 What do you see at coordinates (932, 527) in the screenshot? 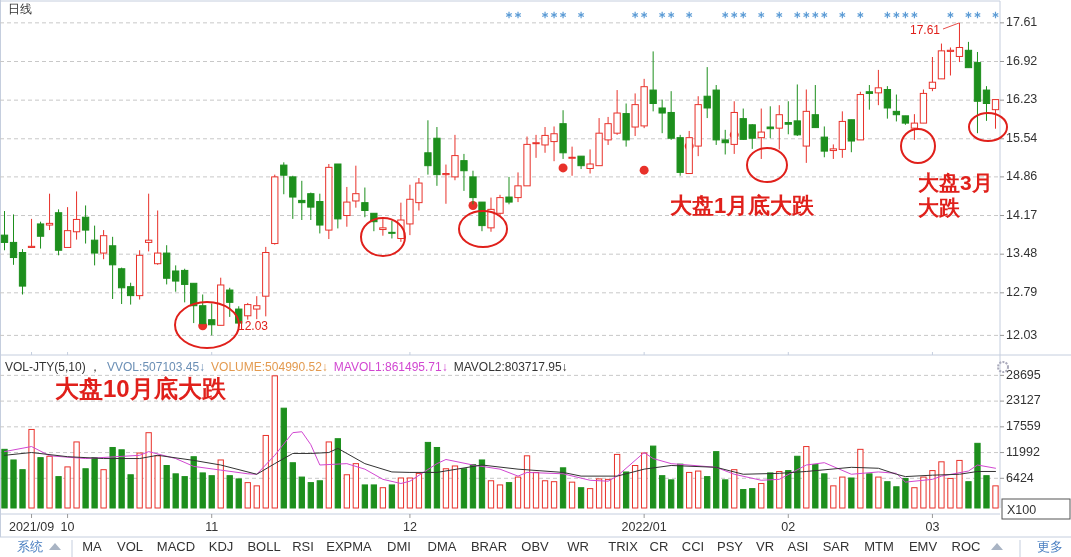
I see `x-tick-label: 03` at bounding box center [932, 527].